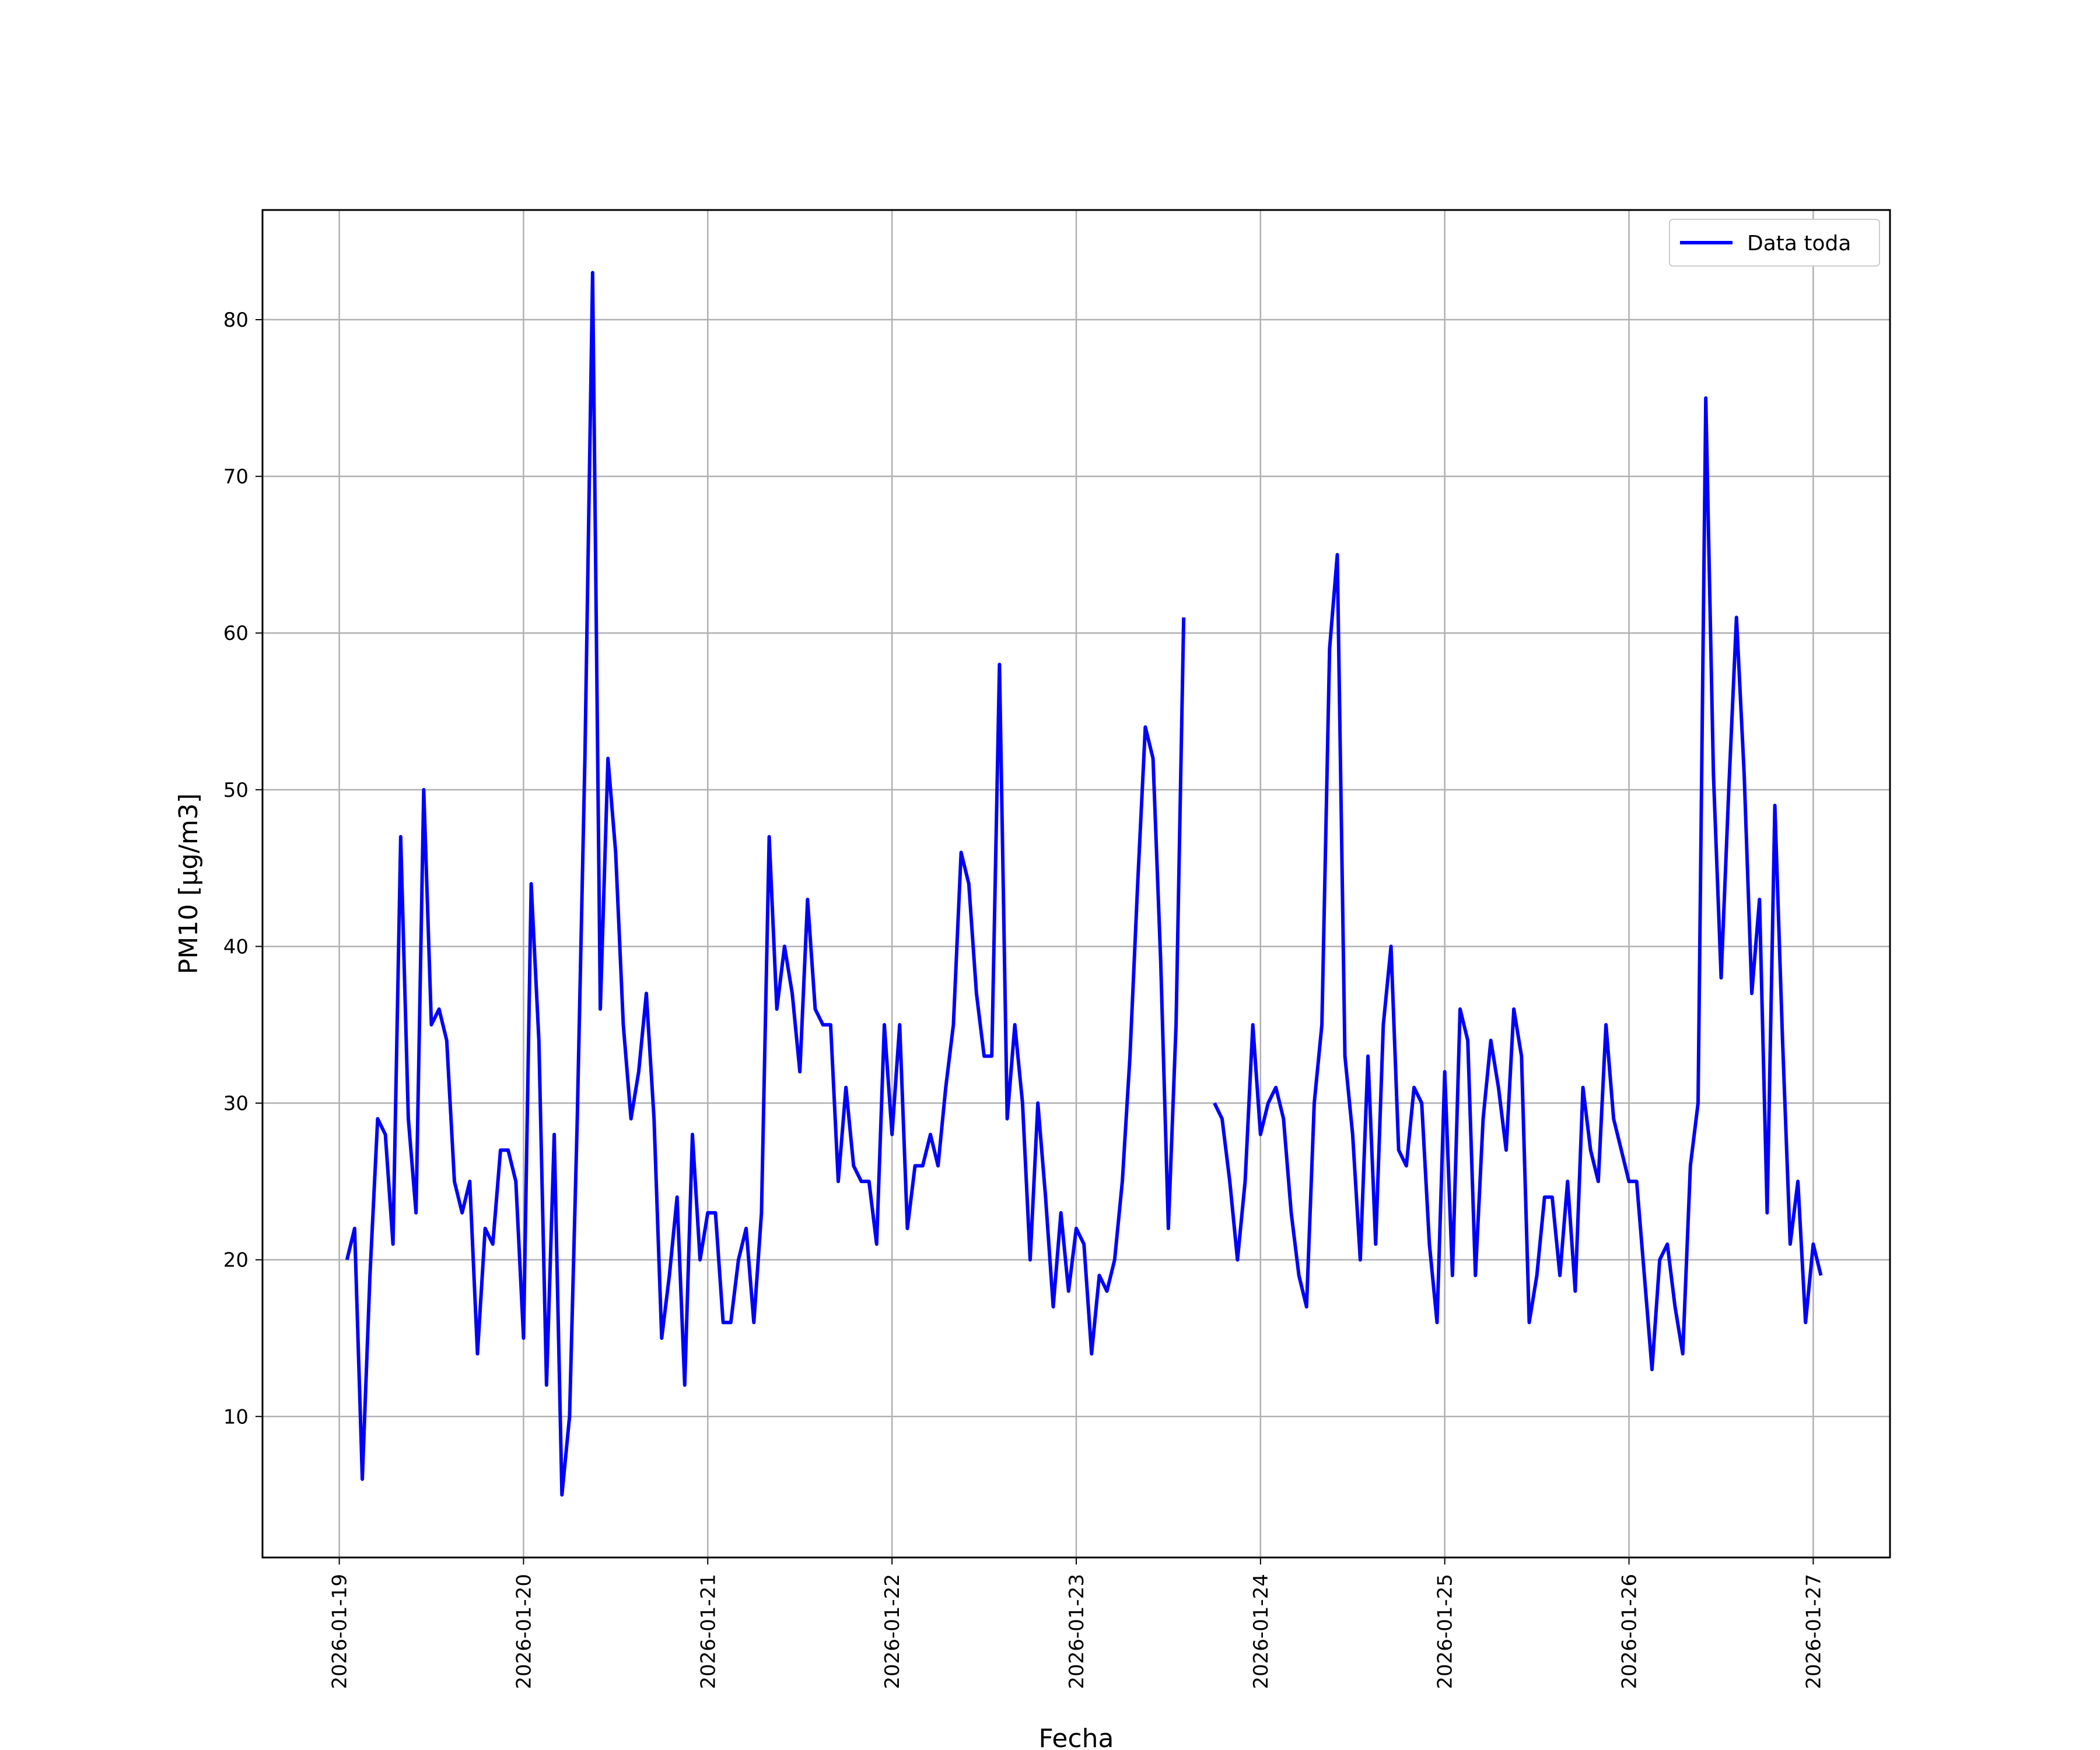 The height and width of the screenshot is (1750, 2100). Describe the element at coordinates (892, 1631) in the screenshot. I see `x-tick-label: 2026-01-22` at that location.